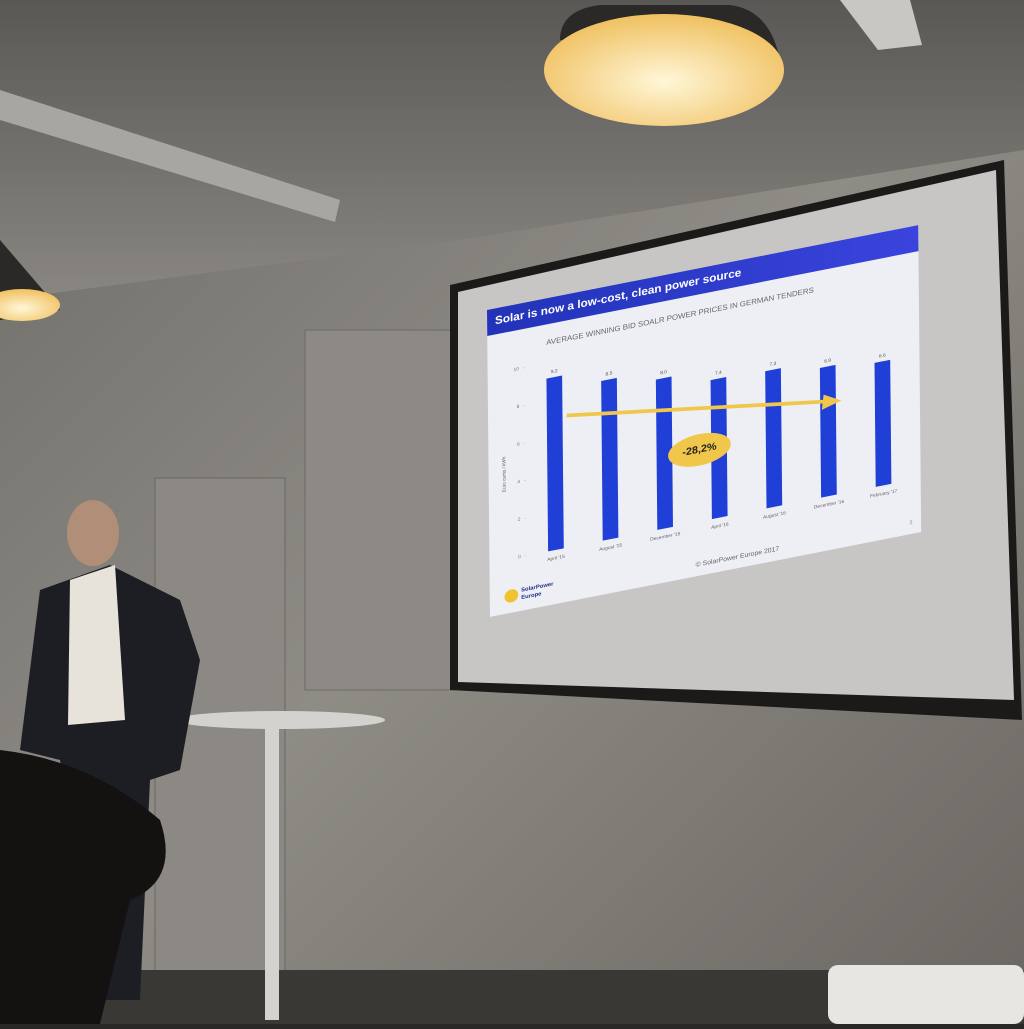 The height and width of the screenshot is (1029, 1024). I want to click on y-tick-label: 6, so click(518, 444).